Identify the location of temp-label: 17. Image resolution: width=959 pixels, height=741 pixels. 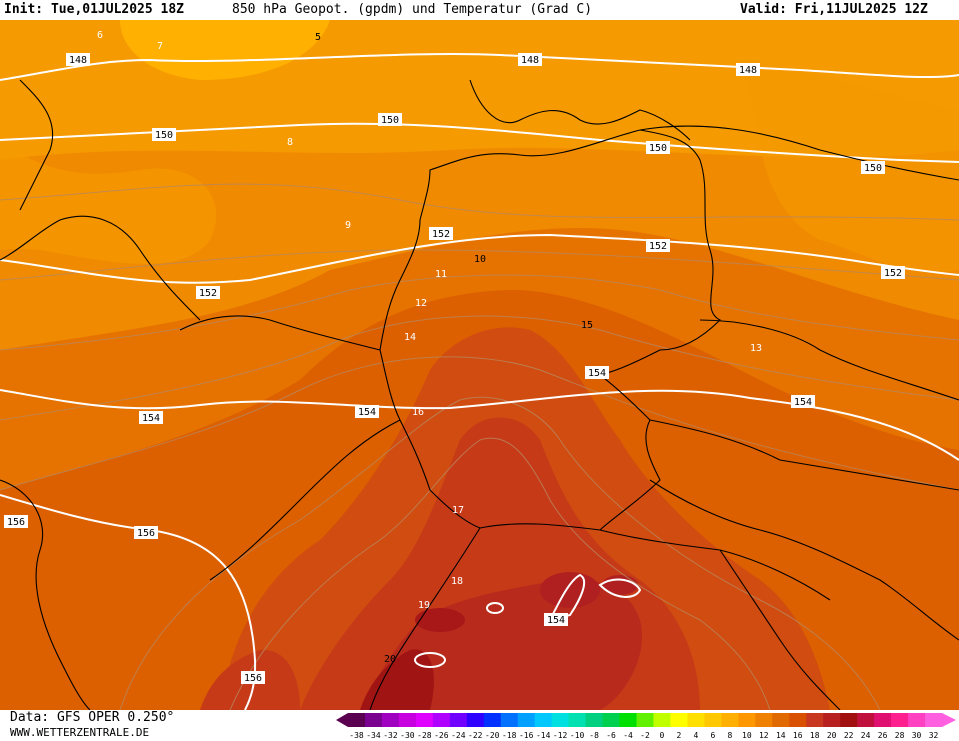
(458, 510).